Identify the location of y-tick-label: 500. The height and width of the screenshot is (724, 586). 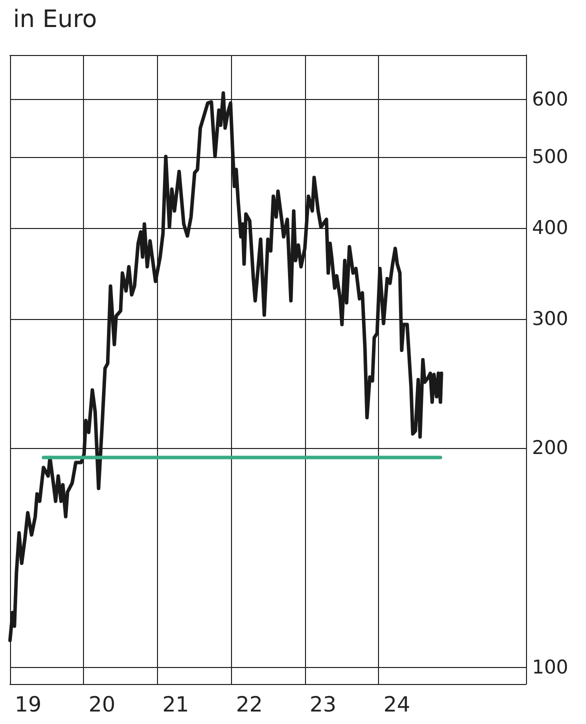
(550, 157).